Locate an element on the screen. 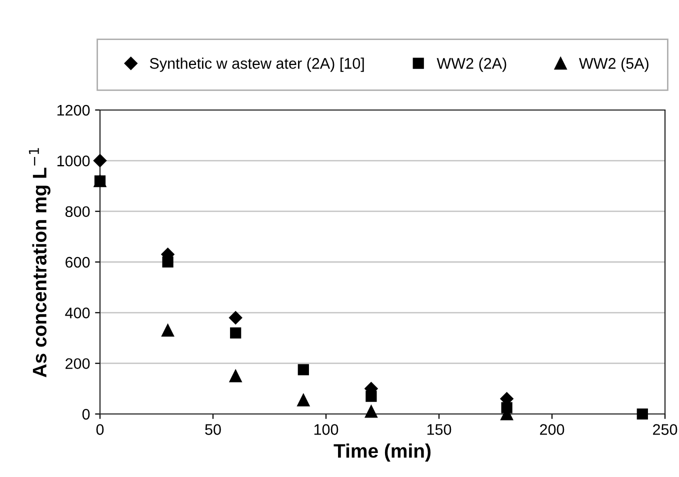 The width and height of the screenshot is (679, 477). x-tick-label: 50 is located at coordinates (213, 429).